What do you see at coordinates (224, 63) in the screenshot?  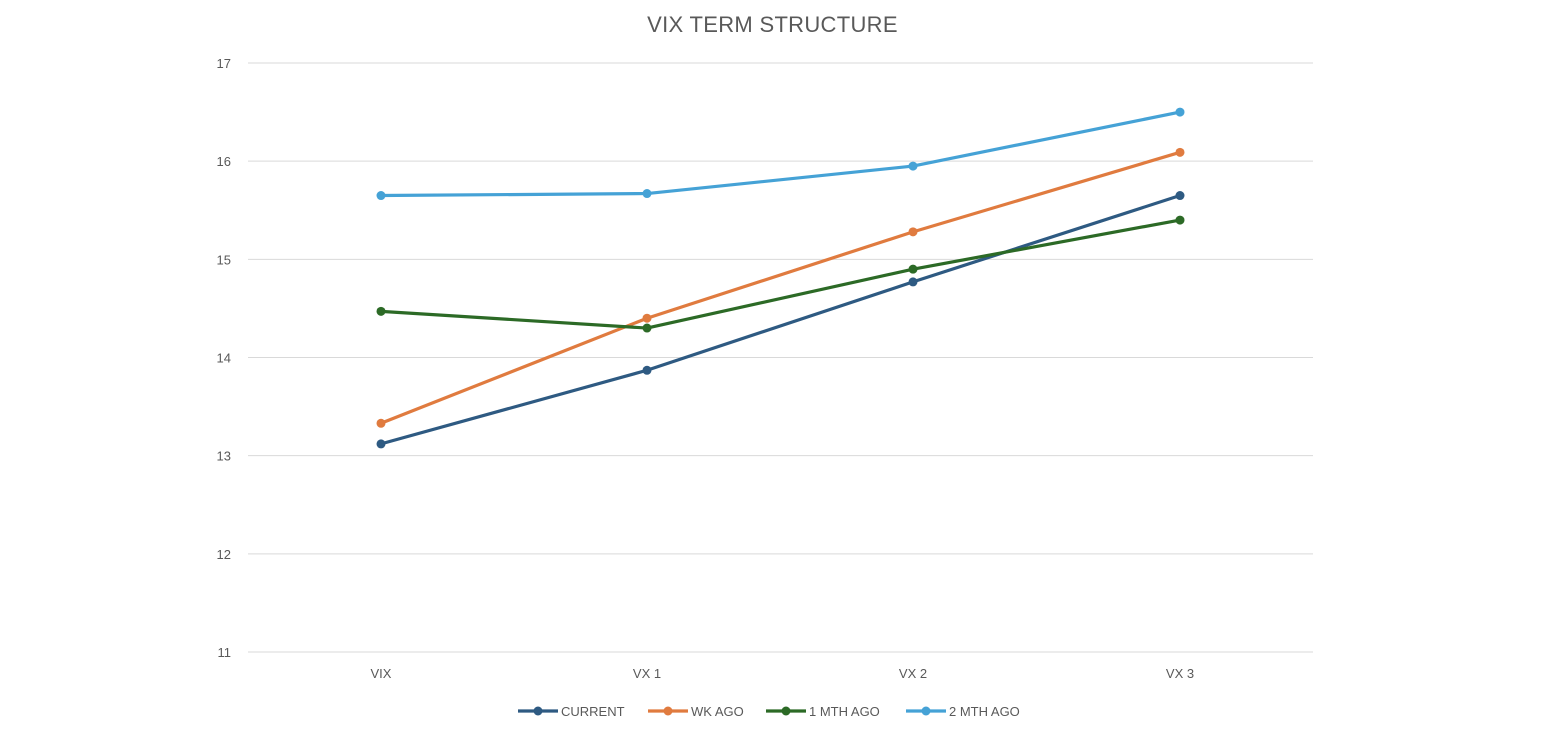 I see `y-tick-label: 17` at bounding box center [224, 63].